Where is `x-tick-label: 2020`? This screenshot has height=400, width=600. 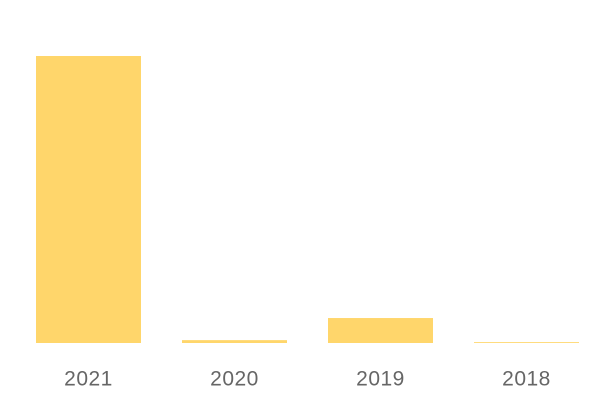 x-tick-label: 2020 is located at coordinates (234, 379).